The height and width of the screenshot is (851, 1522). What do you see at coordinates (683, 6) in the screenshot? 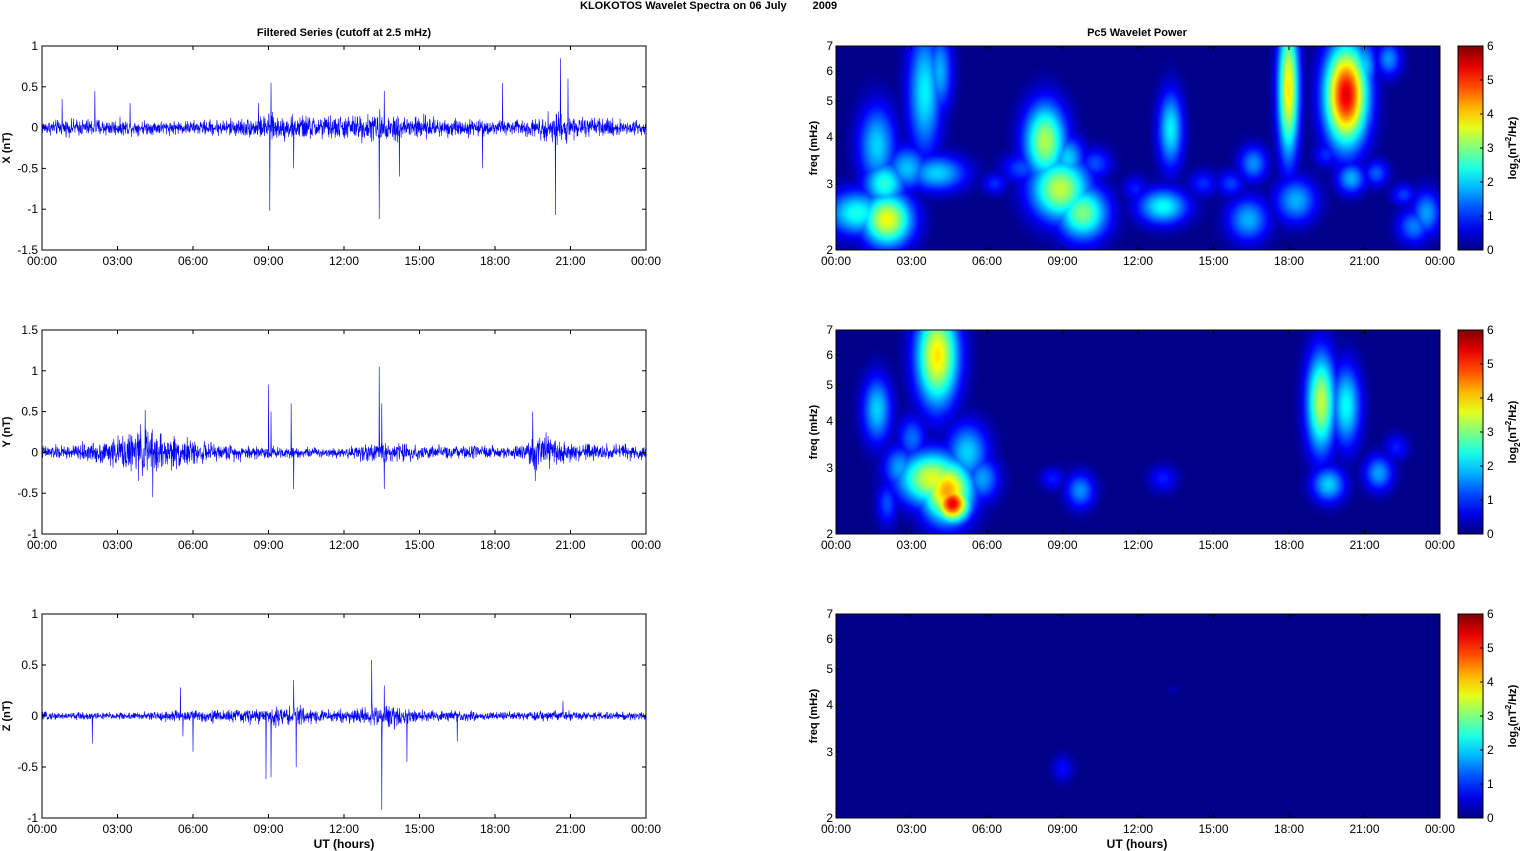
I see `figure-title-prefix: KLOKOTOS Wavelet Spectra on 06 July` at bounding box center [683, 6].